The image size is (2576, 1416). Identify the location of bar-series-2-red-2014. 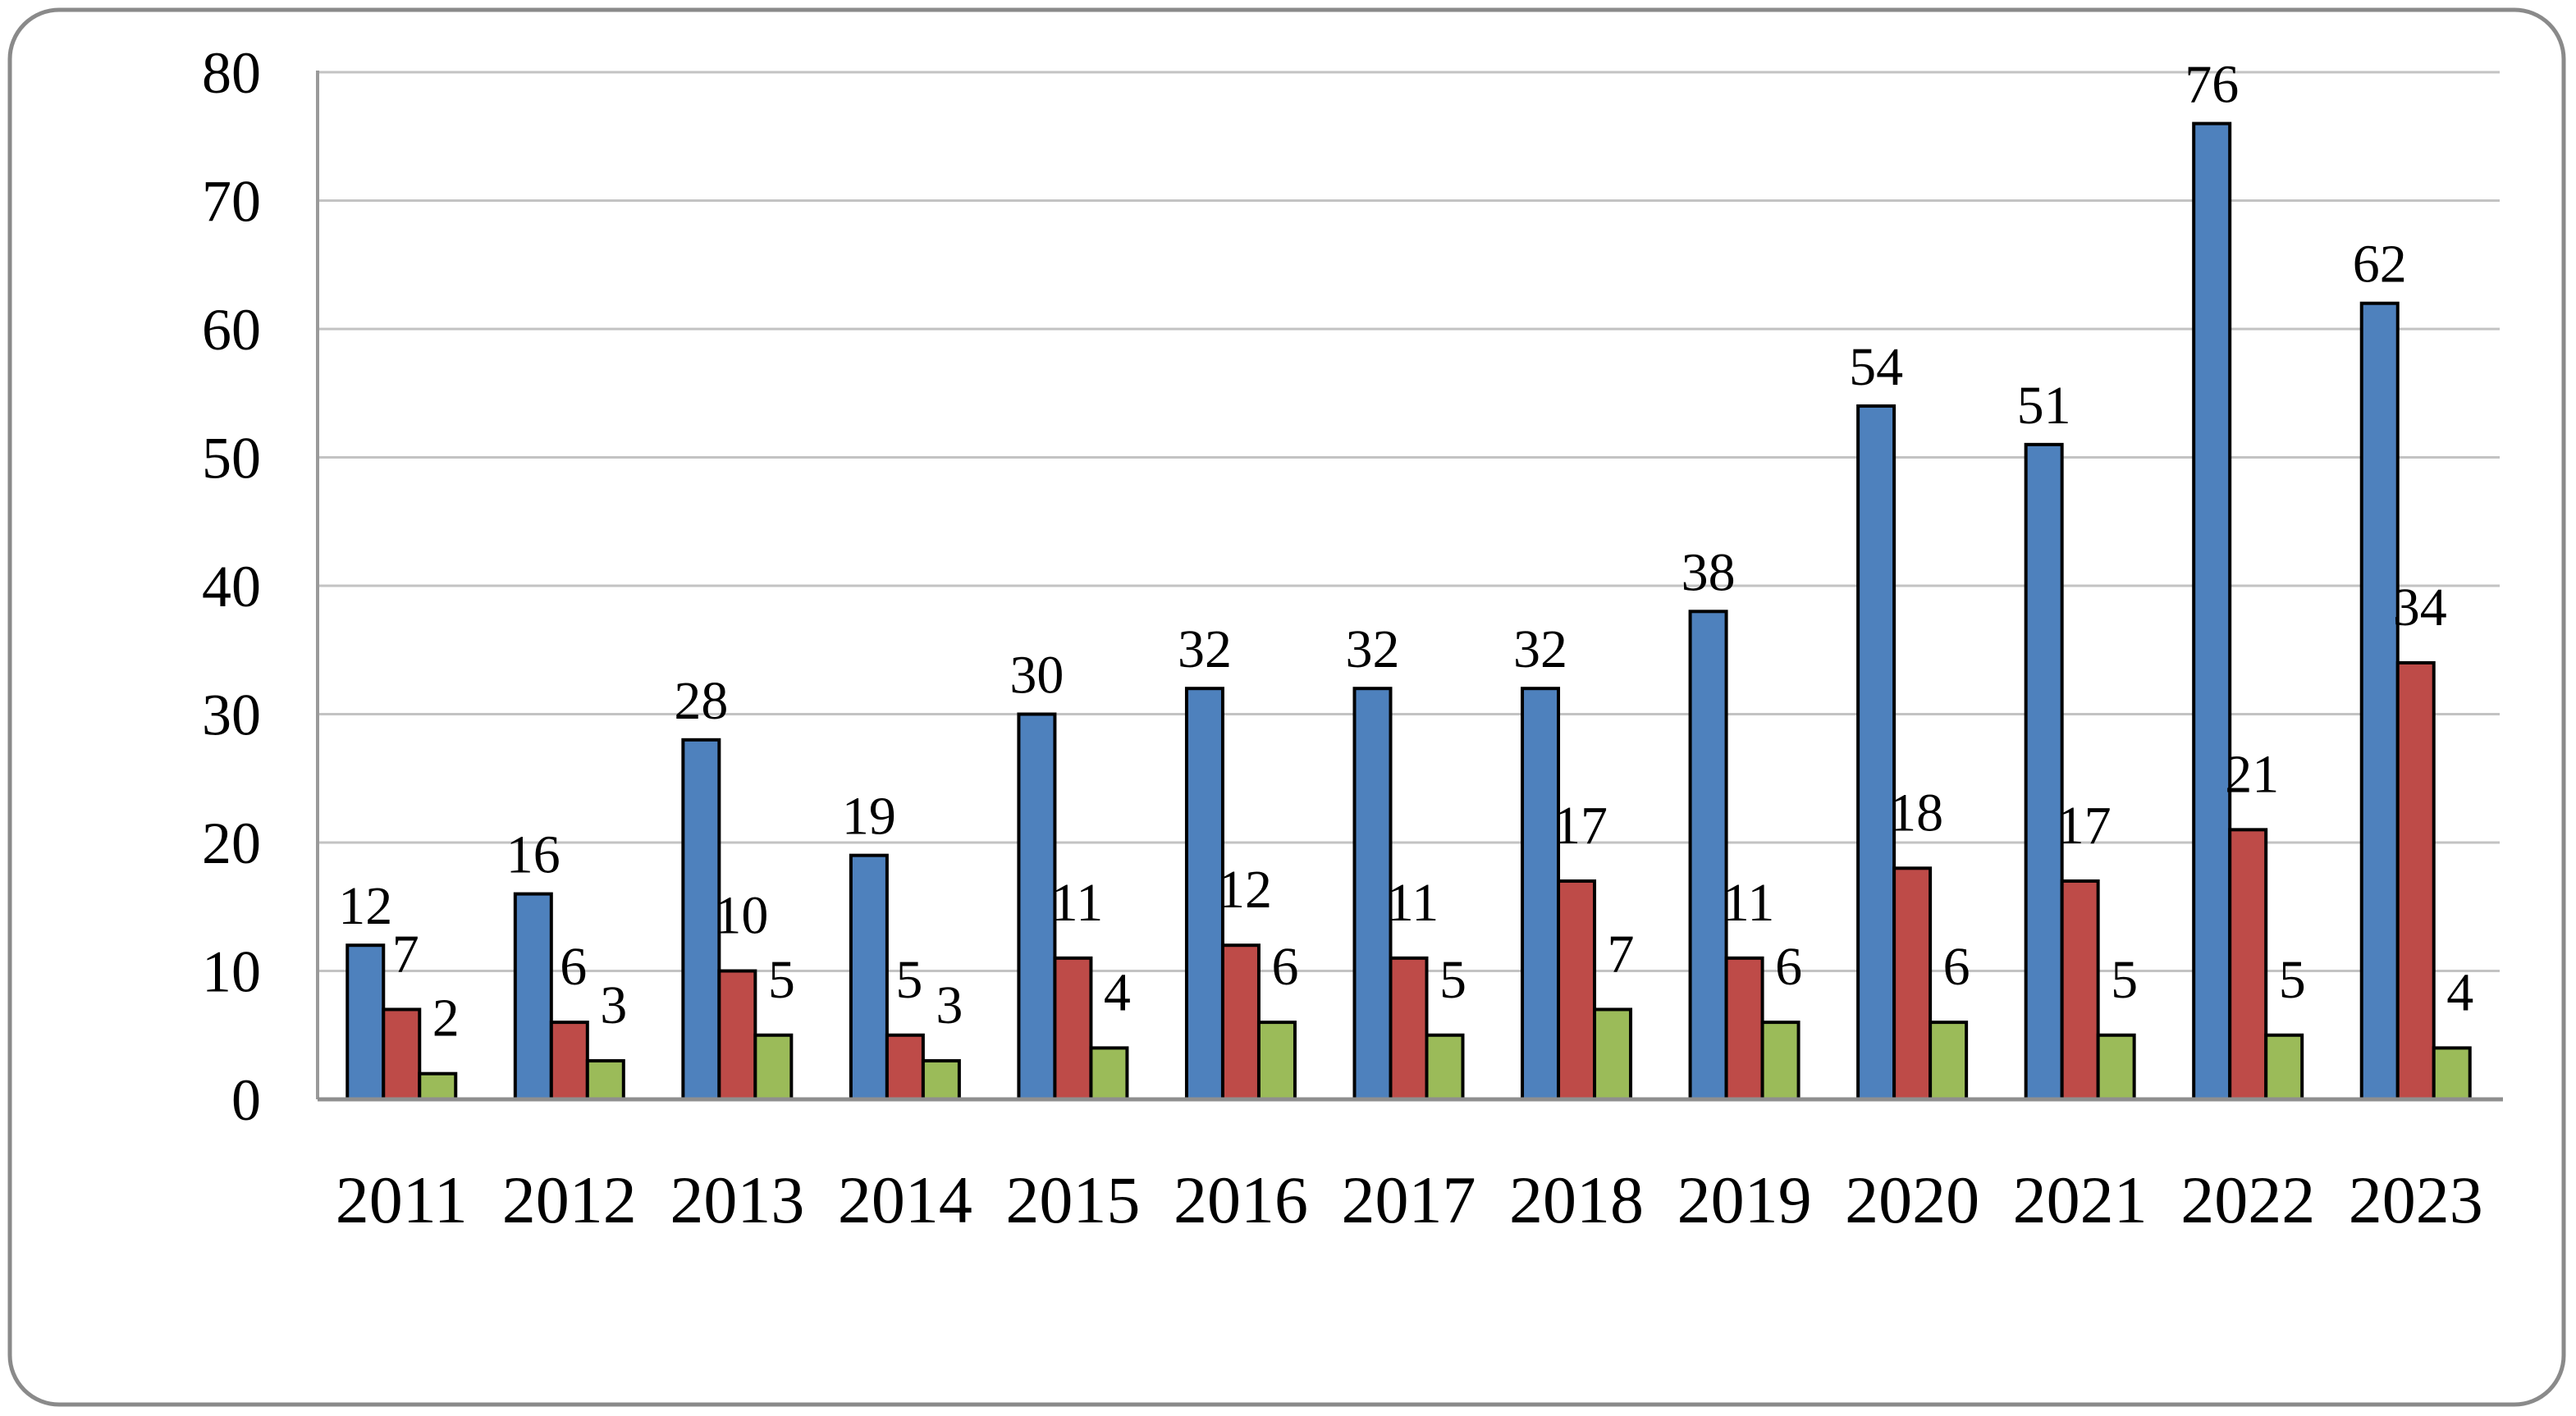
(905, 1067).